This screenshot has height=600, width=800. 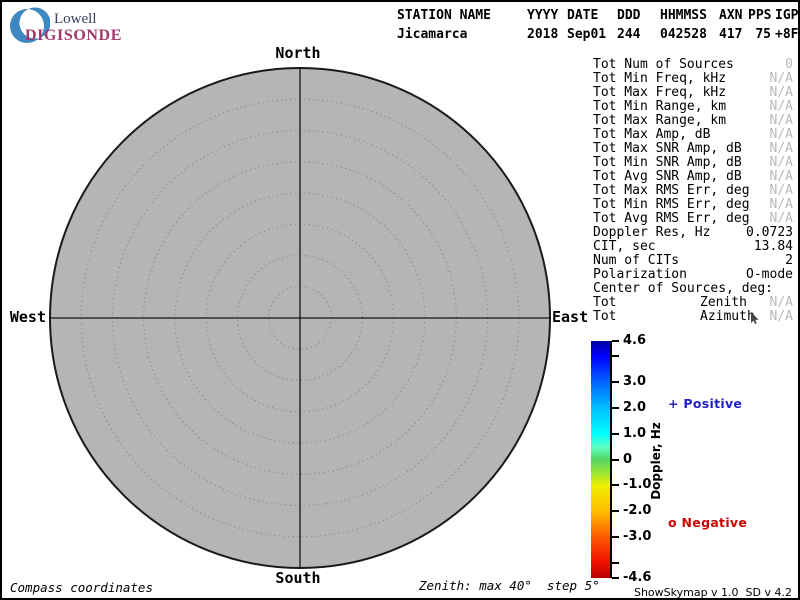 What do you see at coordinates (628, 459) in the screenshot?
I see `colorbar-tick-label: 0` at bounding box center [628, 459].